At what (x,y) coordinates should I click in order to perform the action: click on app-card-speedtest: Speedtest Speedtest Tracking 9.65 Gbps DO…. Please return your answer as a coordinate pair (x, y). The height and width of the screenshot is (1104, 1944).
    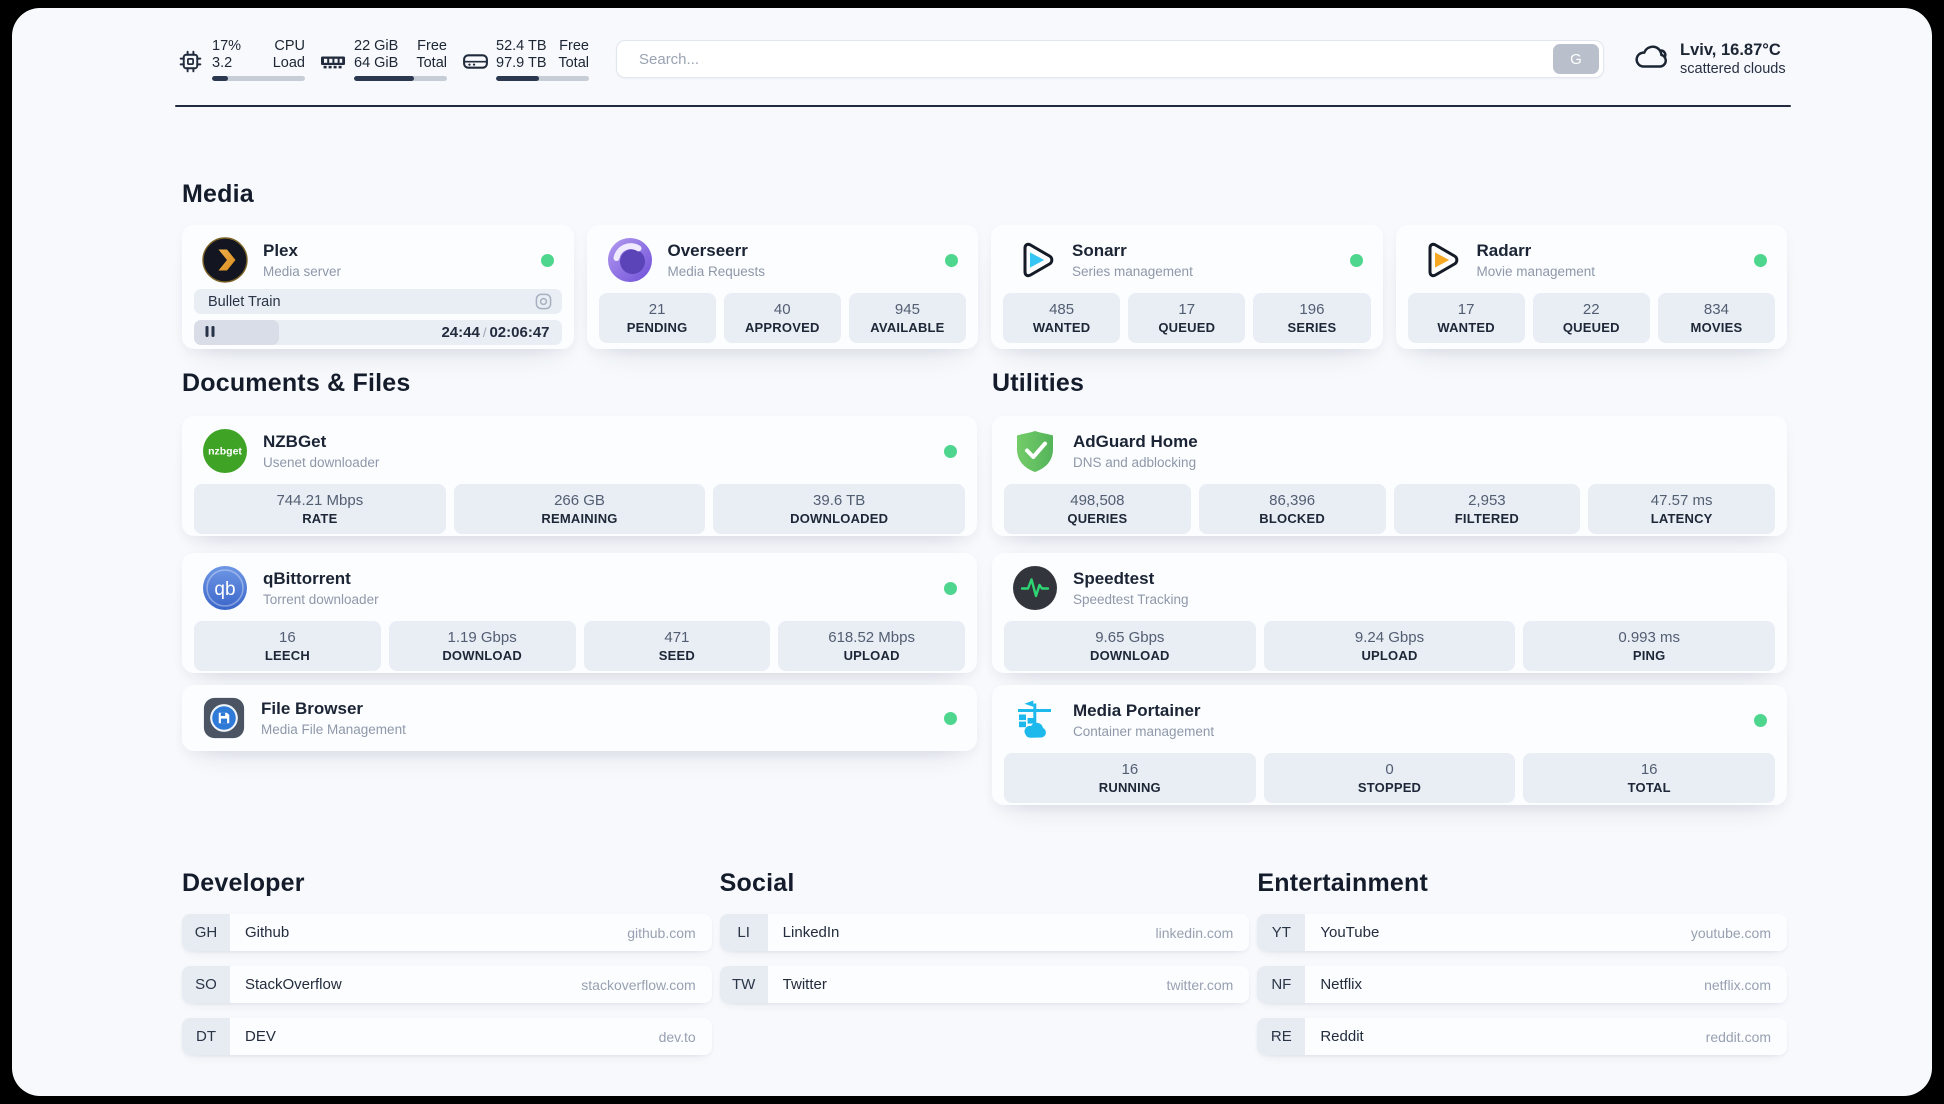
    Looking at the image, I should click on (1389, 613).